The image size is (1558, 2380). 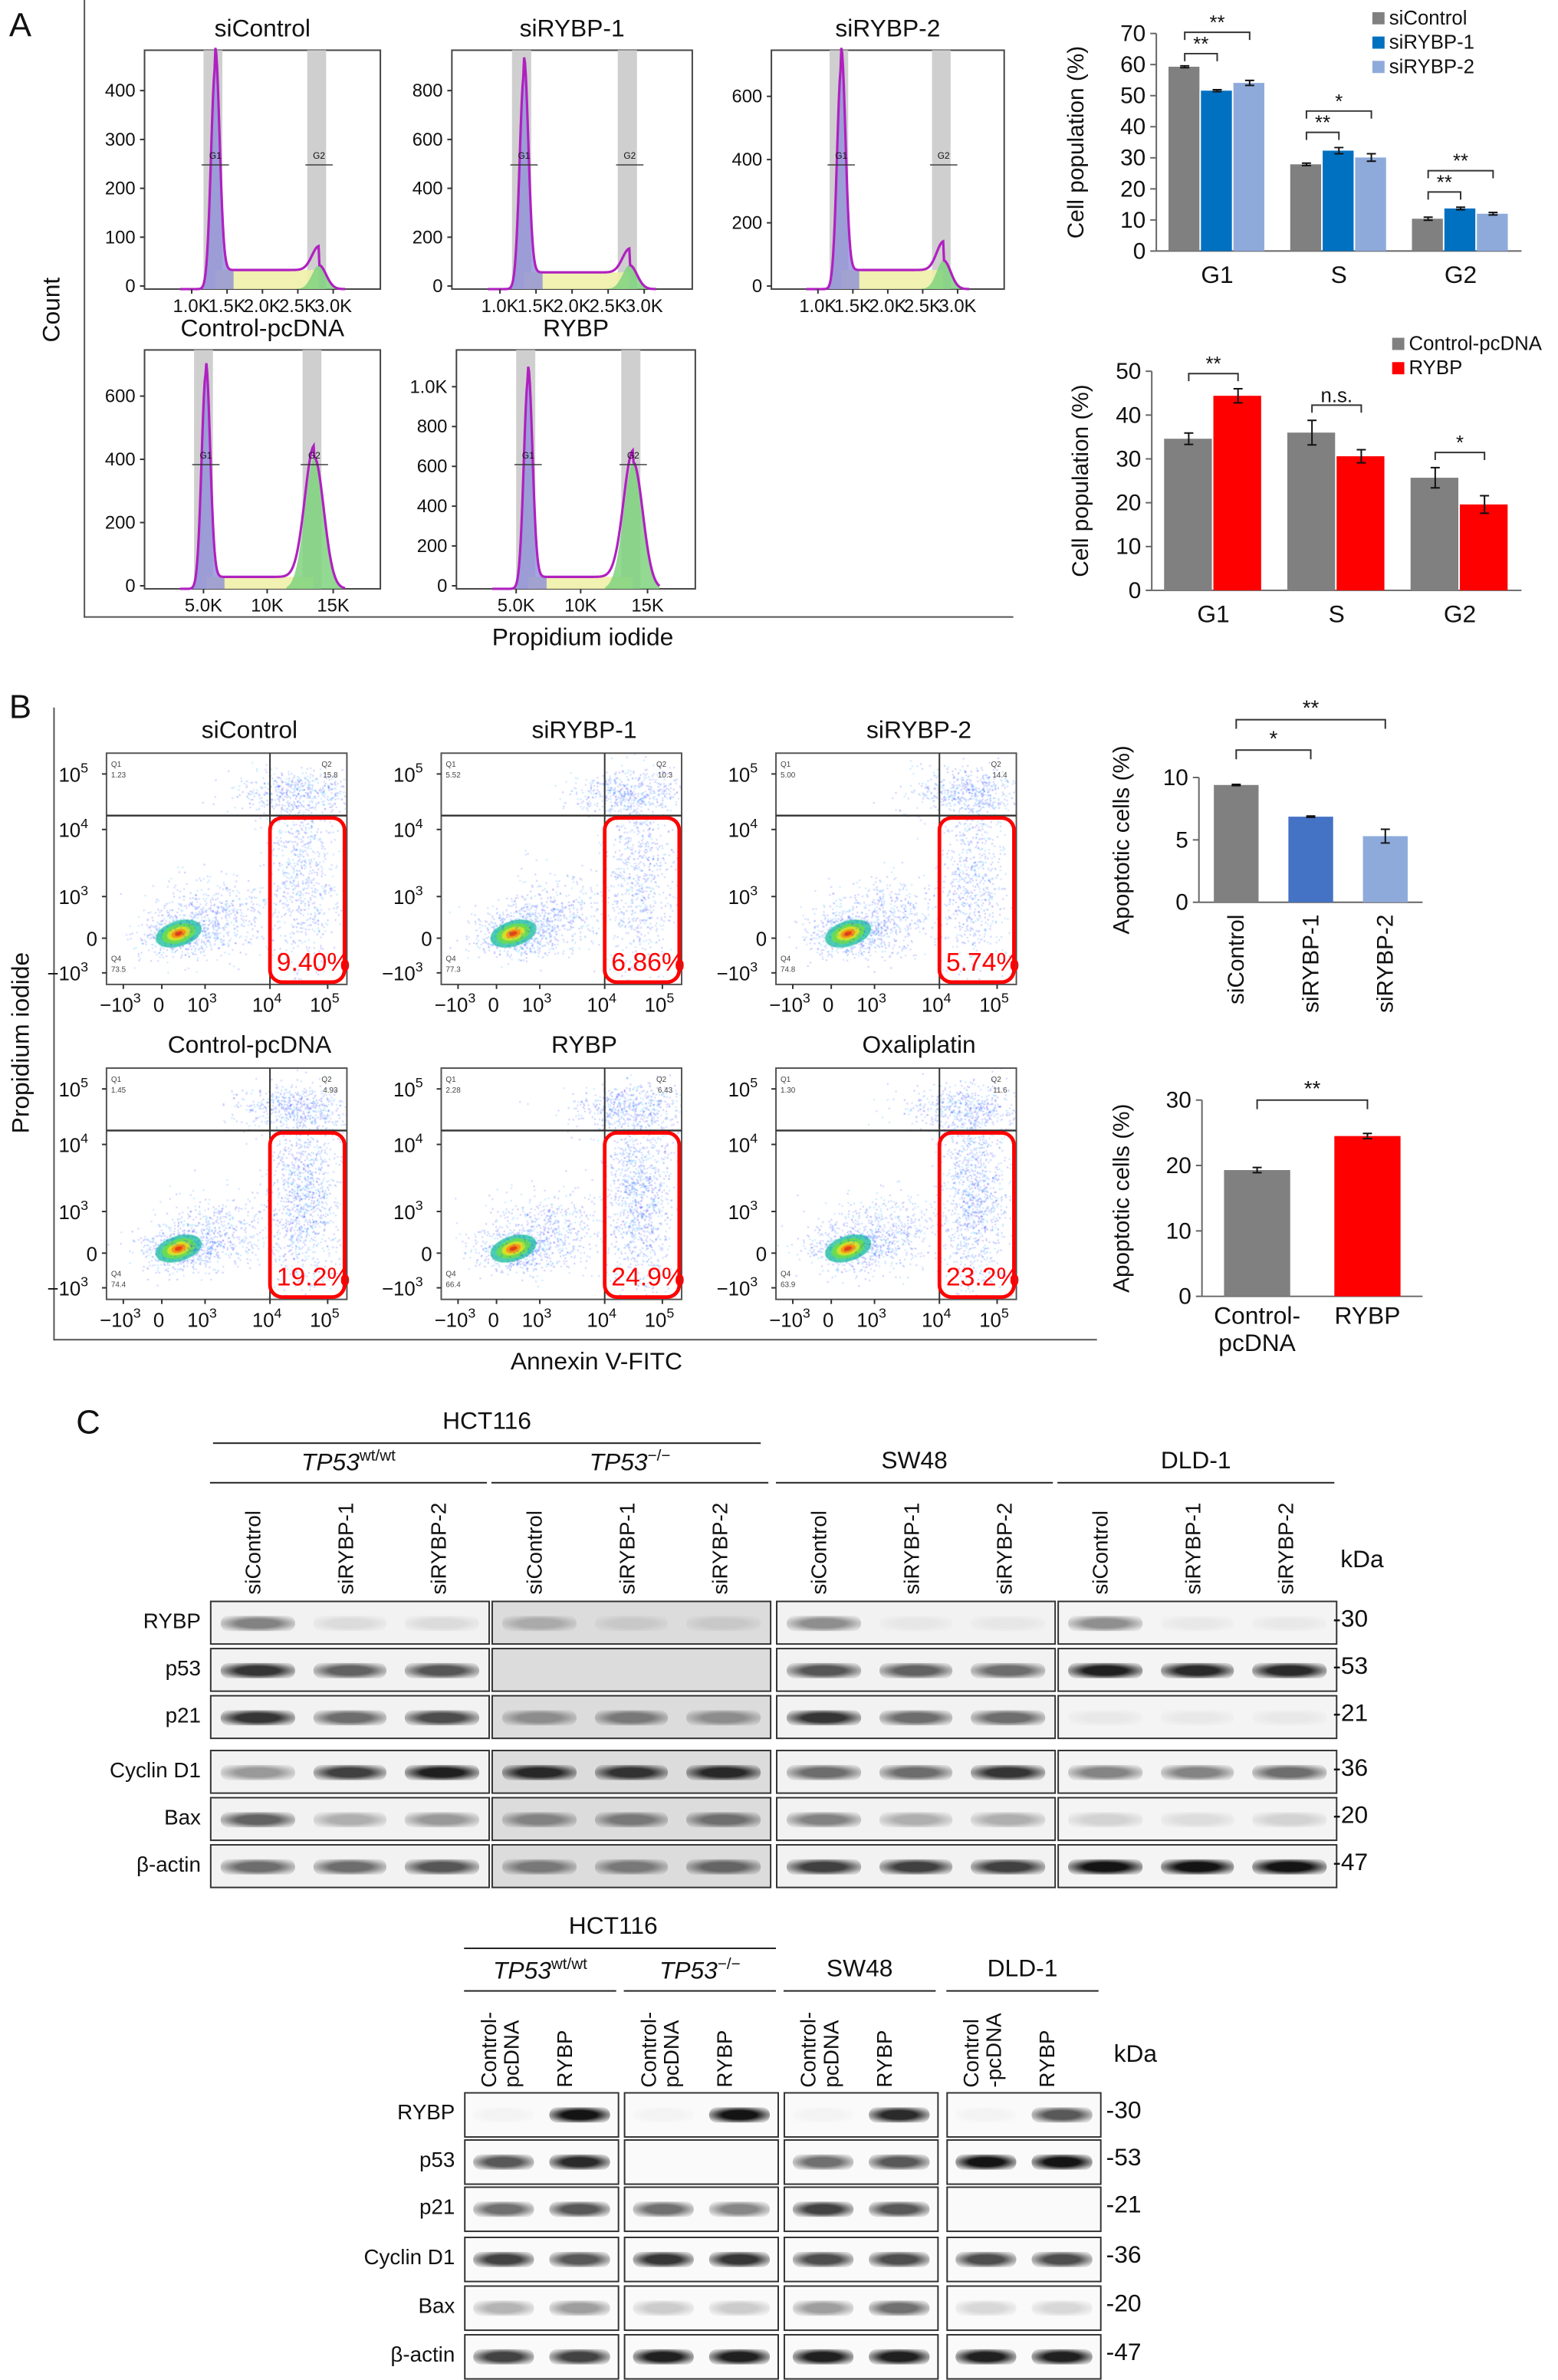 What do you see at coordinates (561, 1183) in the screenshot?
I see `flow-plot-frame` at bounding box center [561, 1183].